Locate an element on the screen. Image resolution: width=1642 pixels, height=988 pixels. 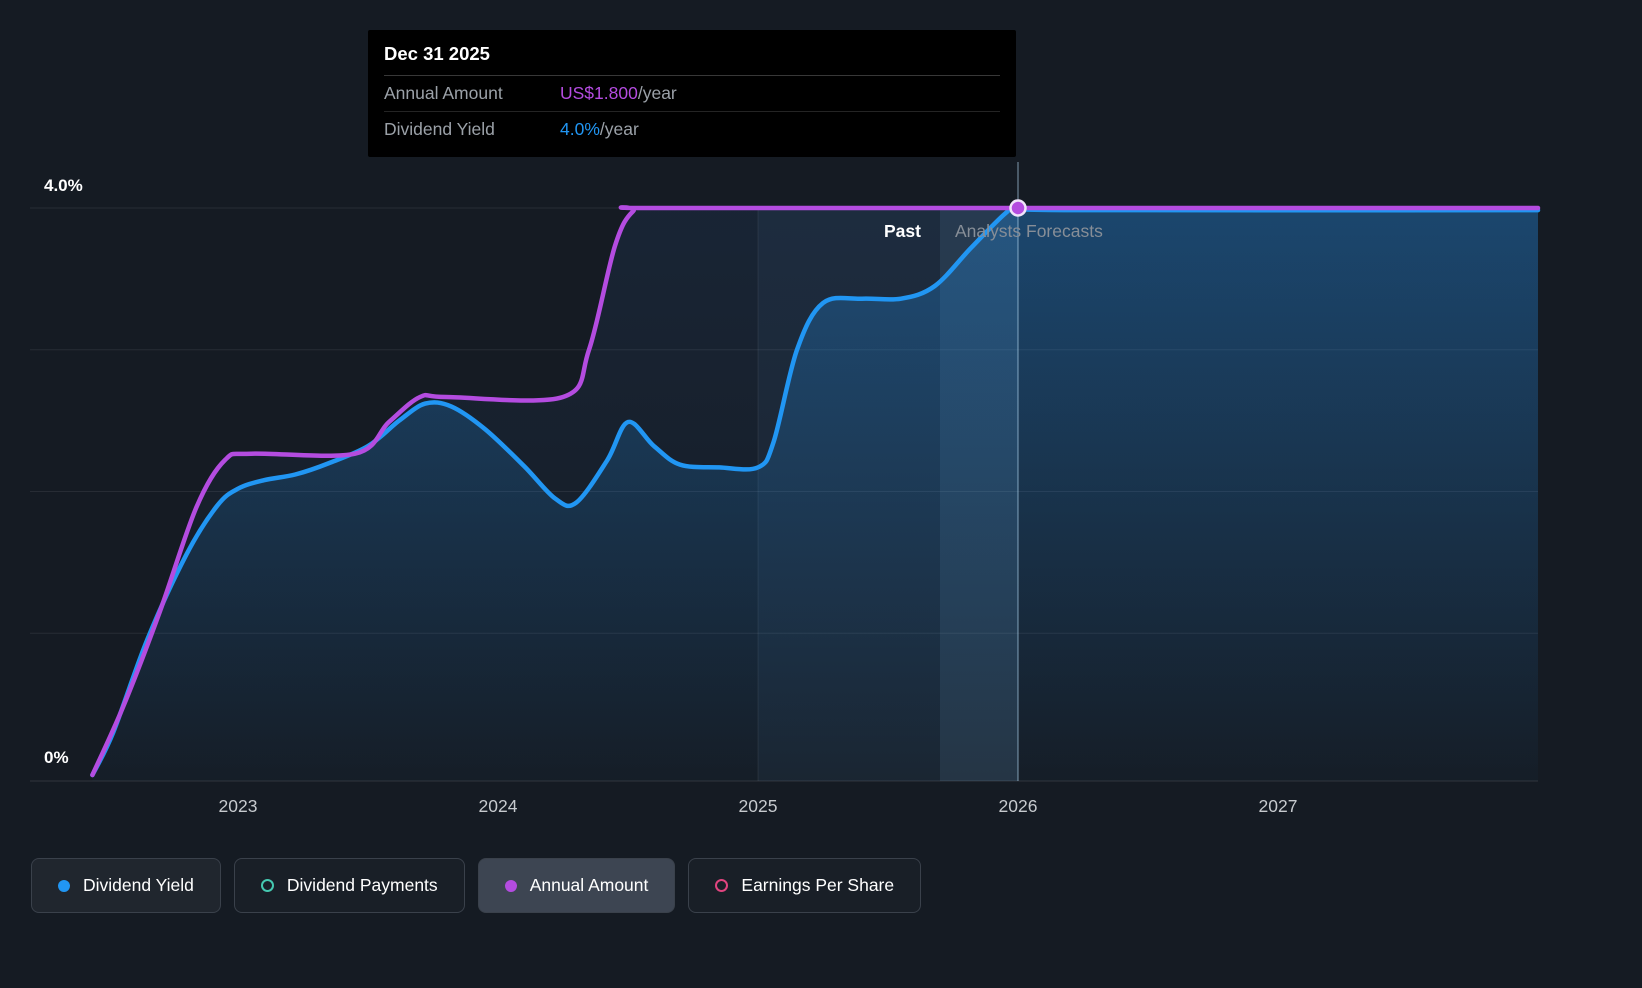
x-tick-label: 2026 is located at coordinates (1018, 806).